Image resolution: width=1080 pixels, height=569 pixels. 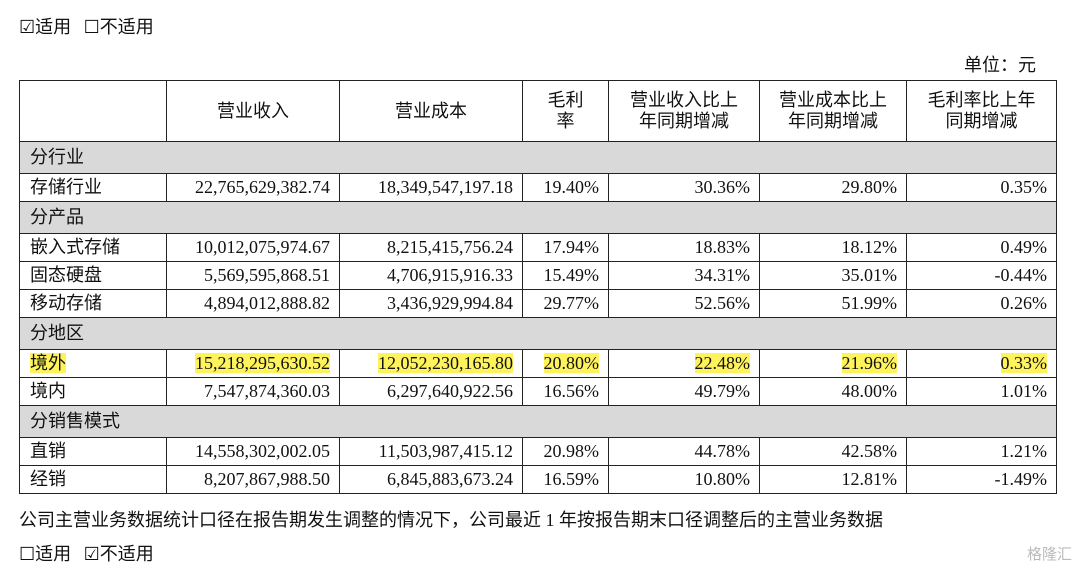 What do you see at coordinates (981, 363) in the screenshot?
I see `cell-value: 0.33%` at bounding box center [981, 363].